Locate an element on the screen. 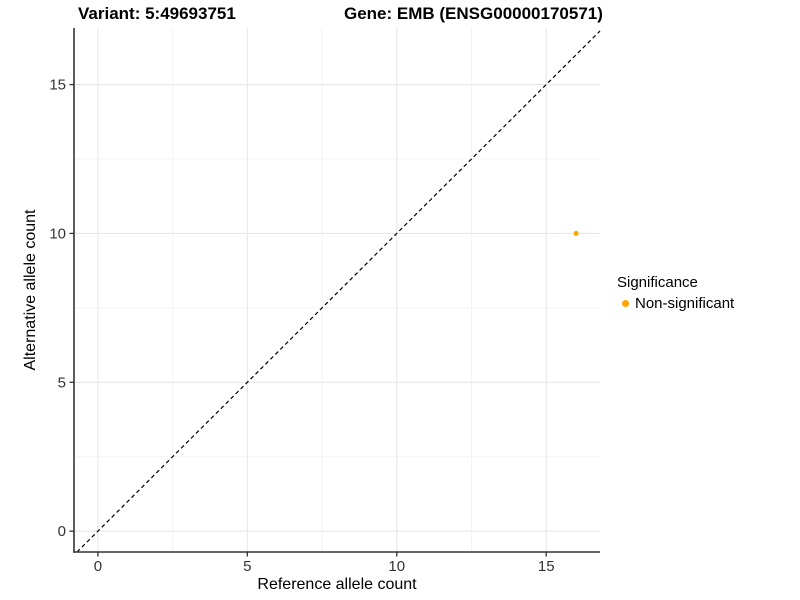 This screenshot has height=600, width=800. x-axis-title: Reference allele count is located at coordinates (337, 584).